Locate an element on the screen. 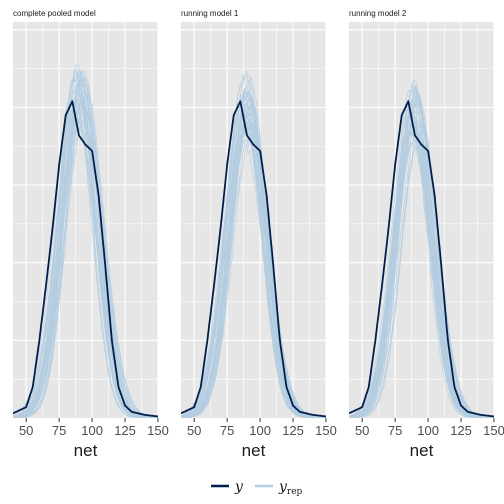 Image resolution: width=504 pixels, height=504 pixels. legend-label-y: y is located at coordinates (239, 487).